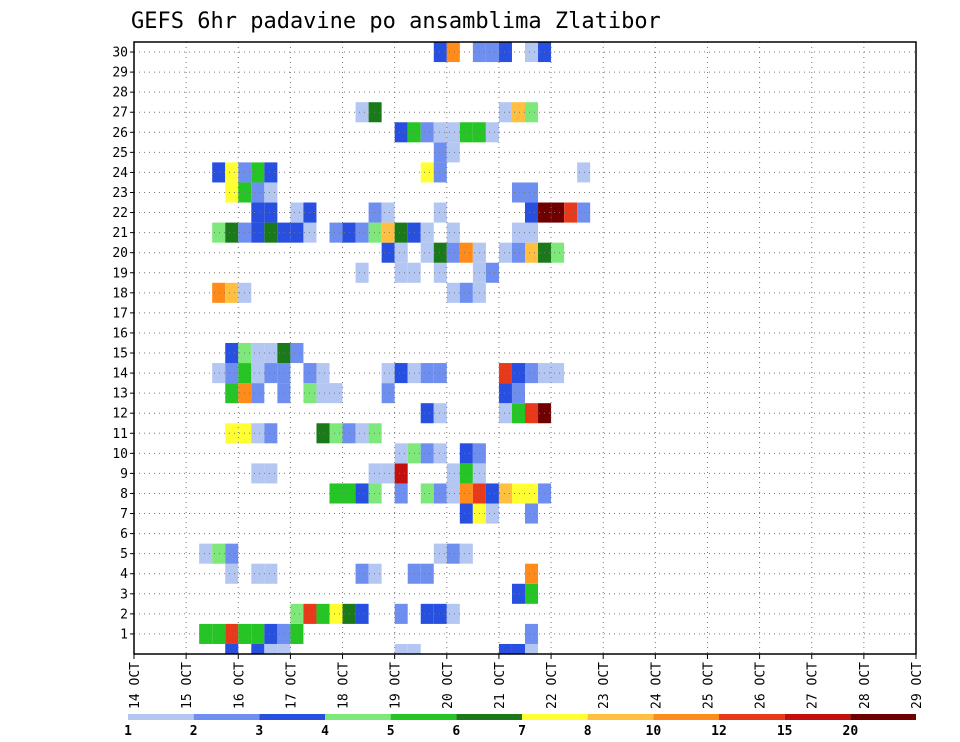 Image resolution: width=960 pixels, height=742 pixels. What do you see at coordinates (124, 554) in the screenshot?
I see `y-tick-label: 5` at bounding box center [124, 554].